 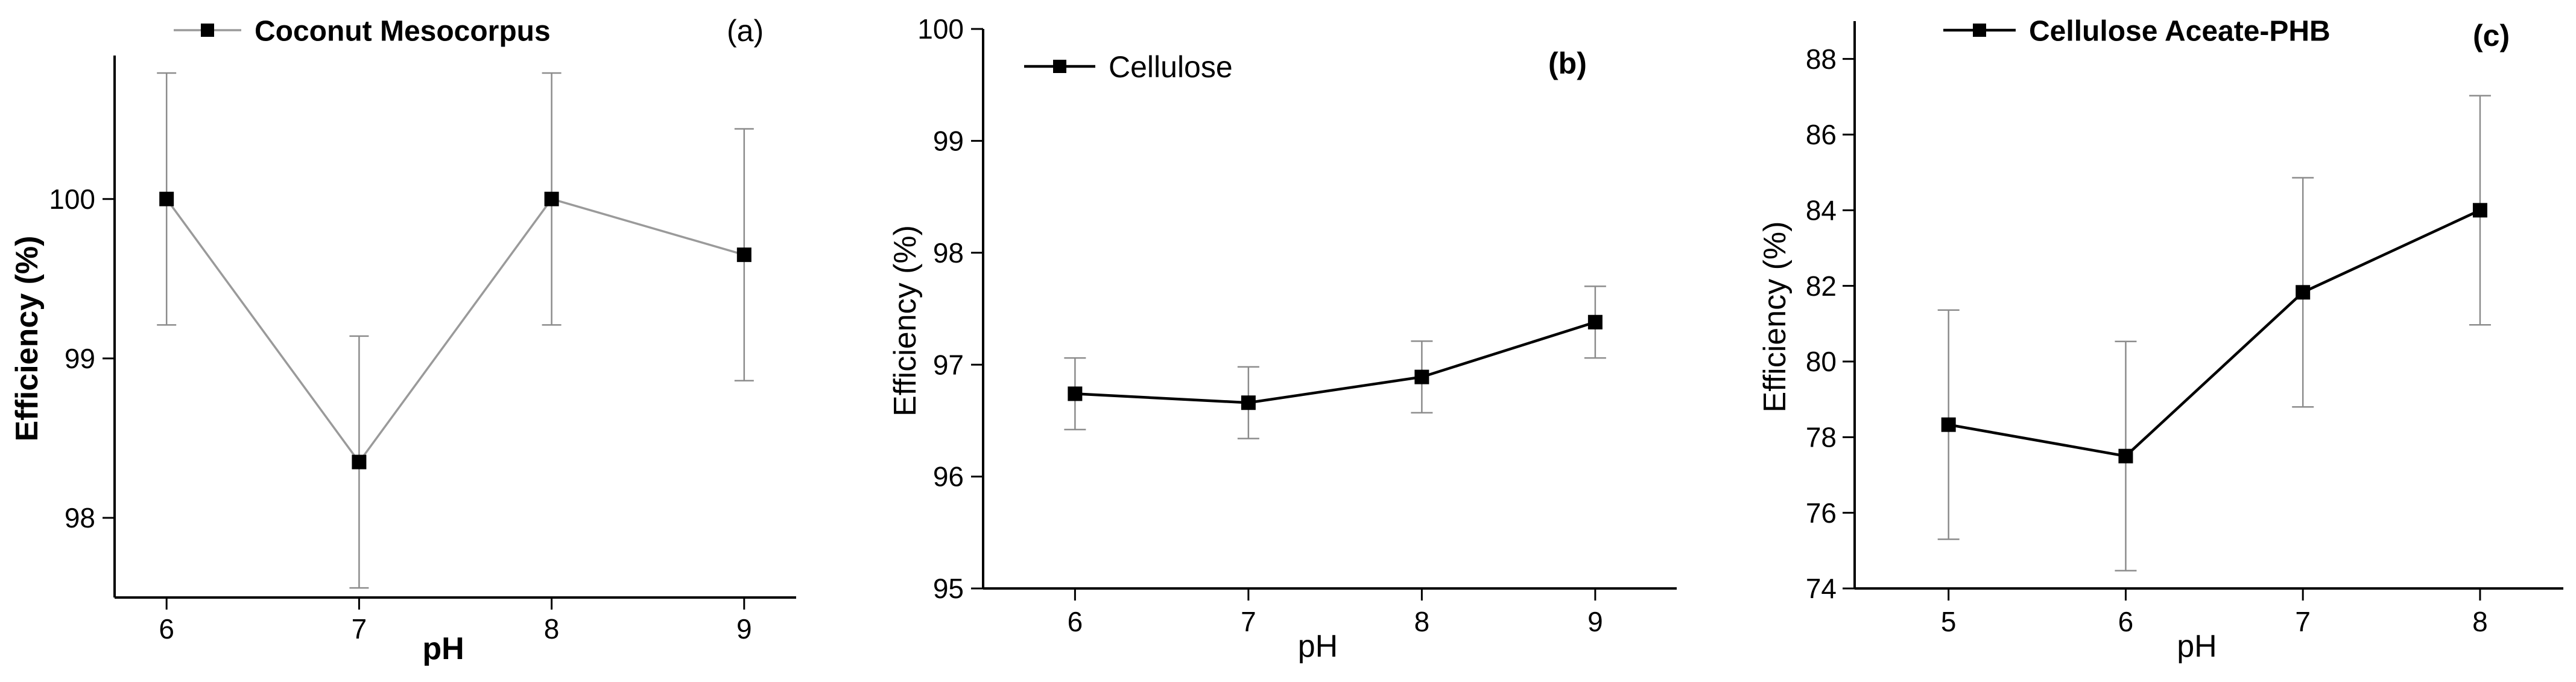 I want to click on panel-label: (a), so click(x=745, y=31).